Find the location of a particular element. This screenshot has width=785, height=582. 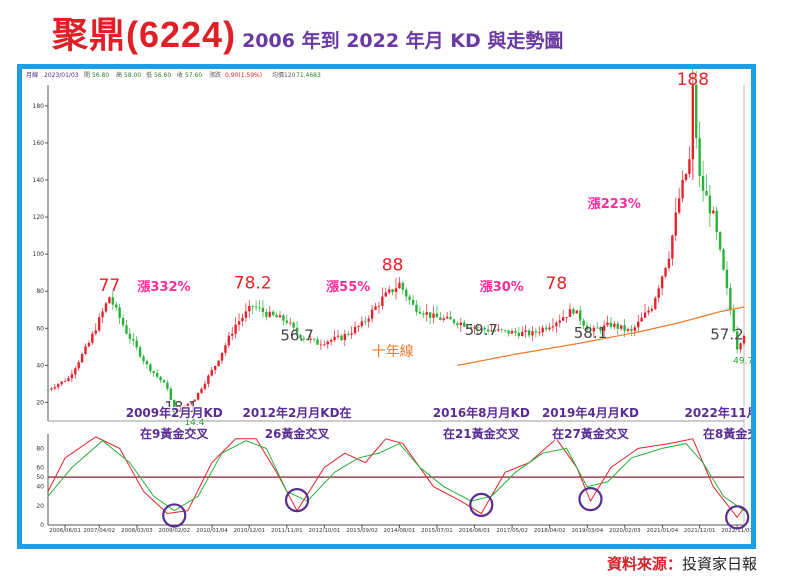

kd-annotation: 2019年4月月KD is located at coordinates (590, 412).